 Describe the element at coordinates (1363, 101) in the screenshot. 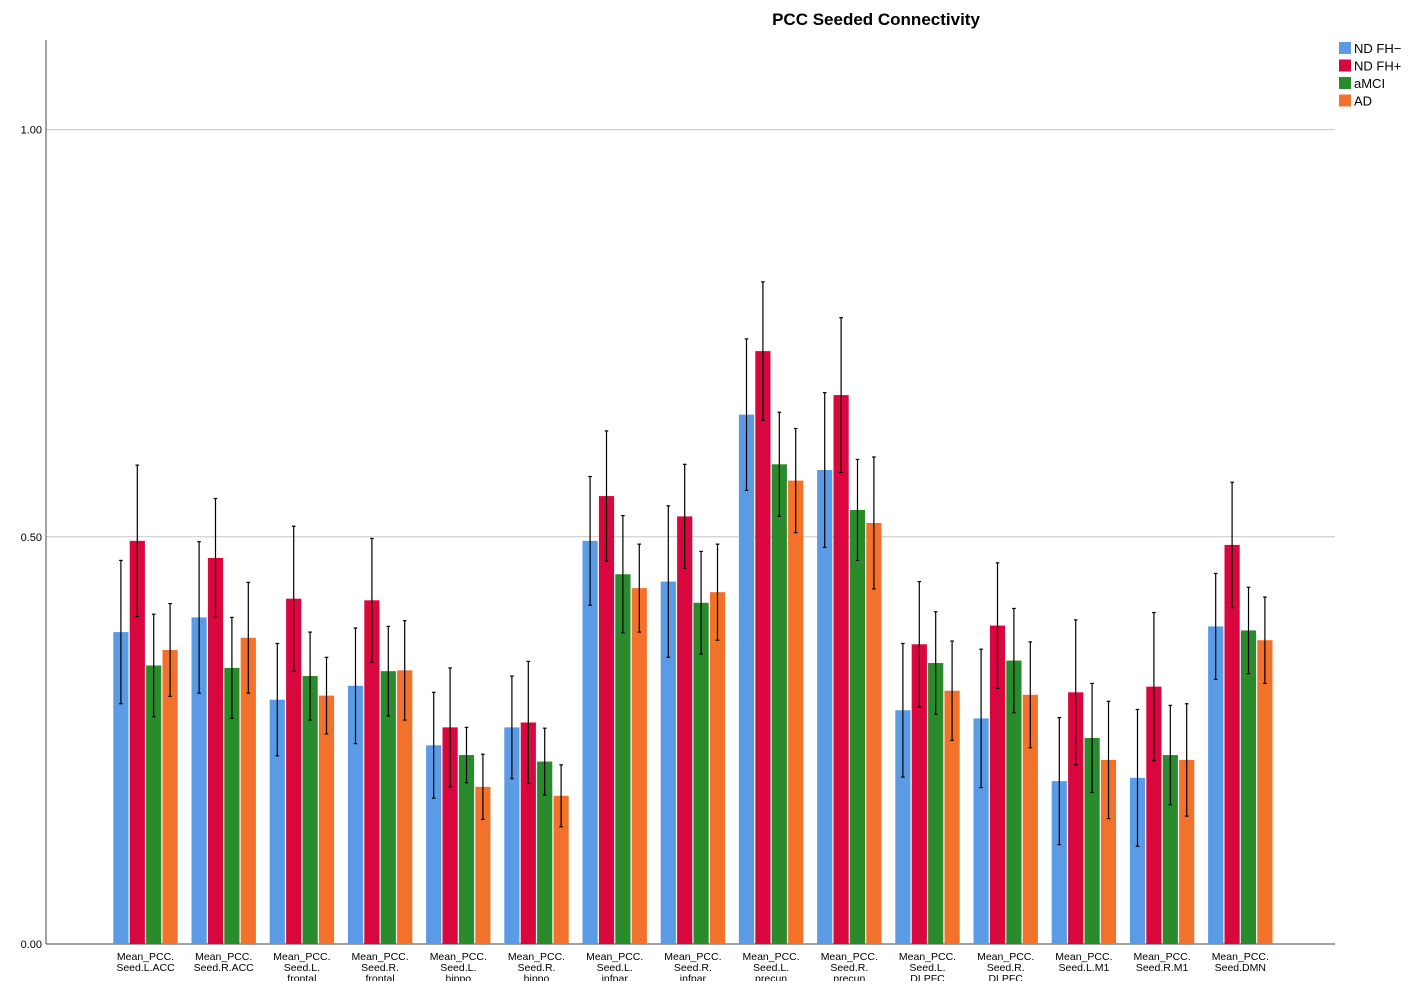

I see `legend-label: AD` at that location.